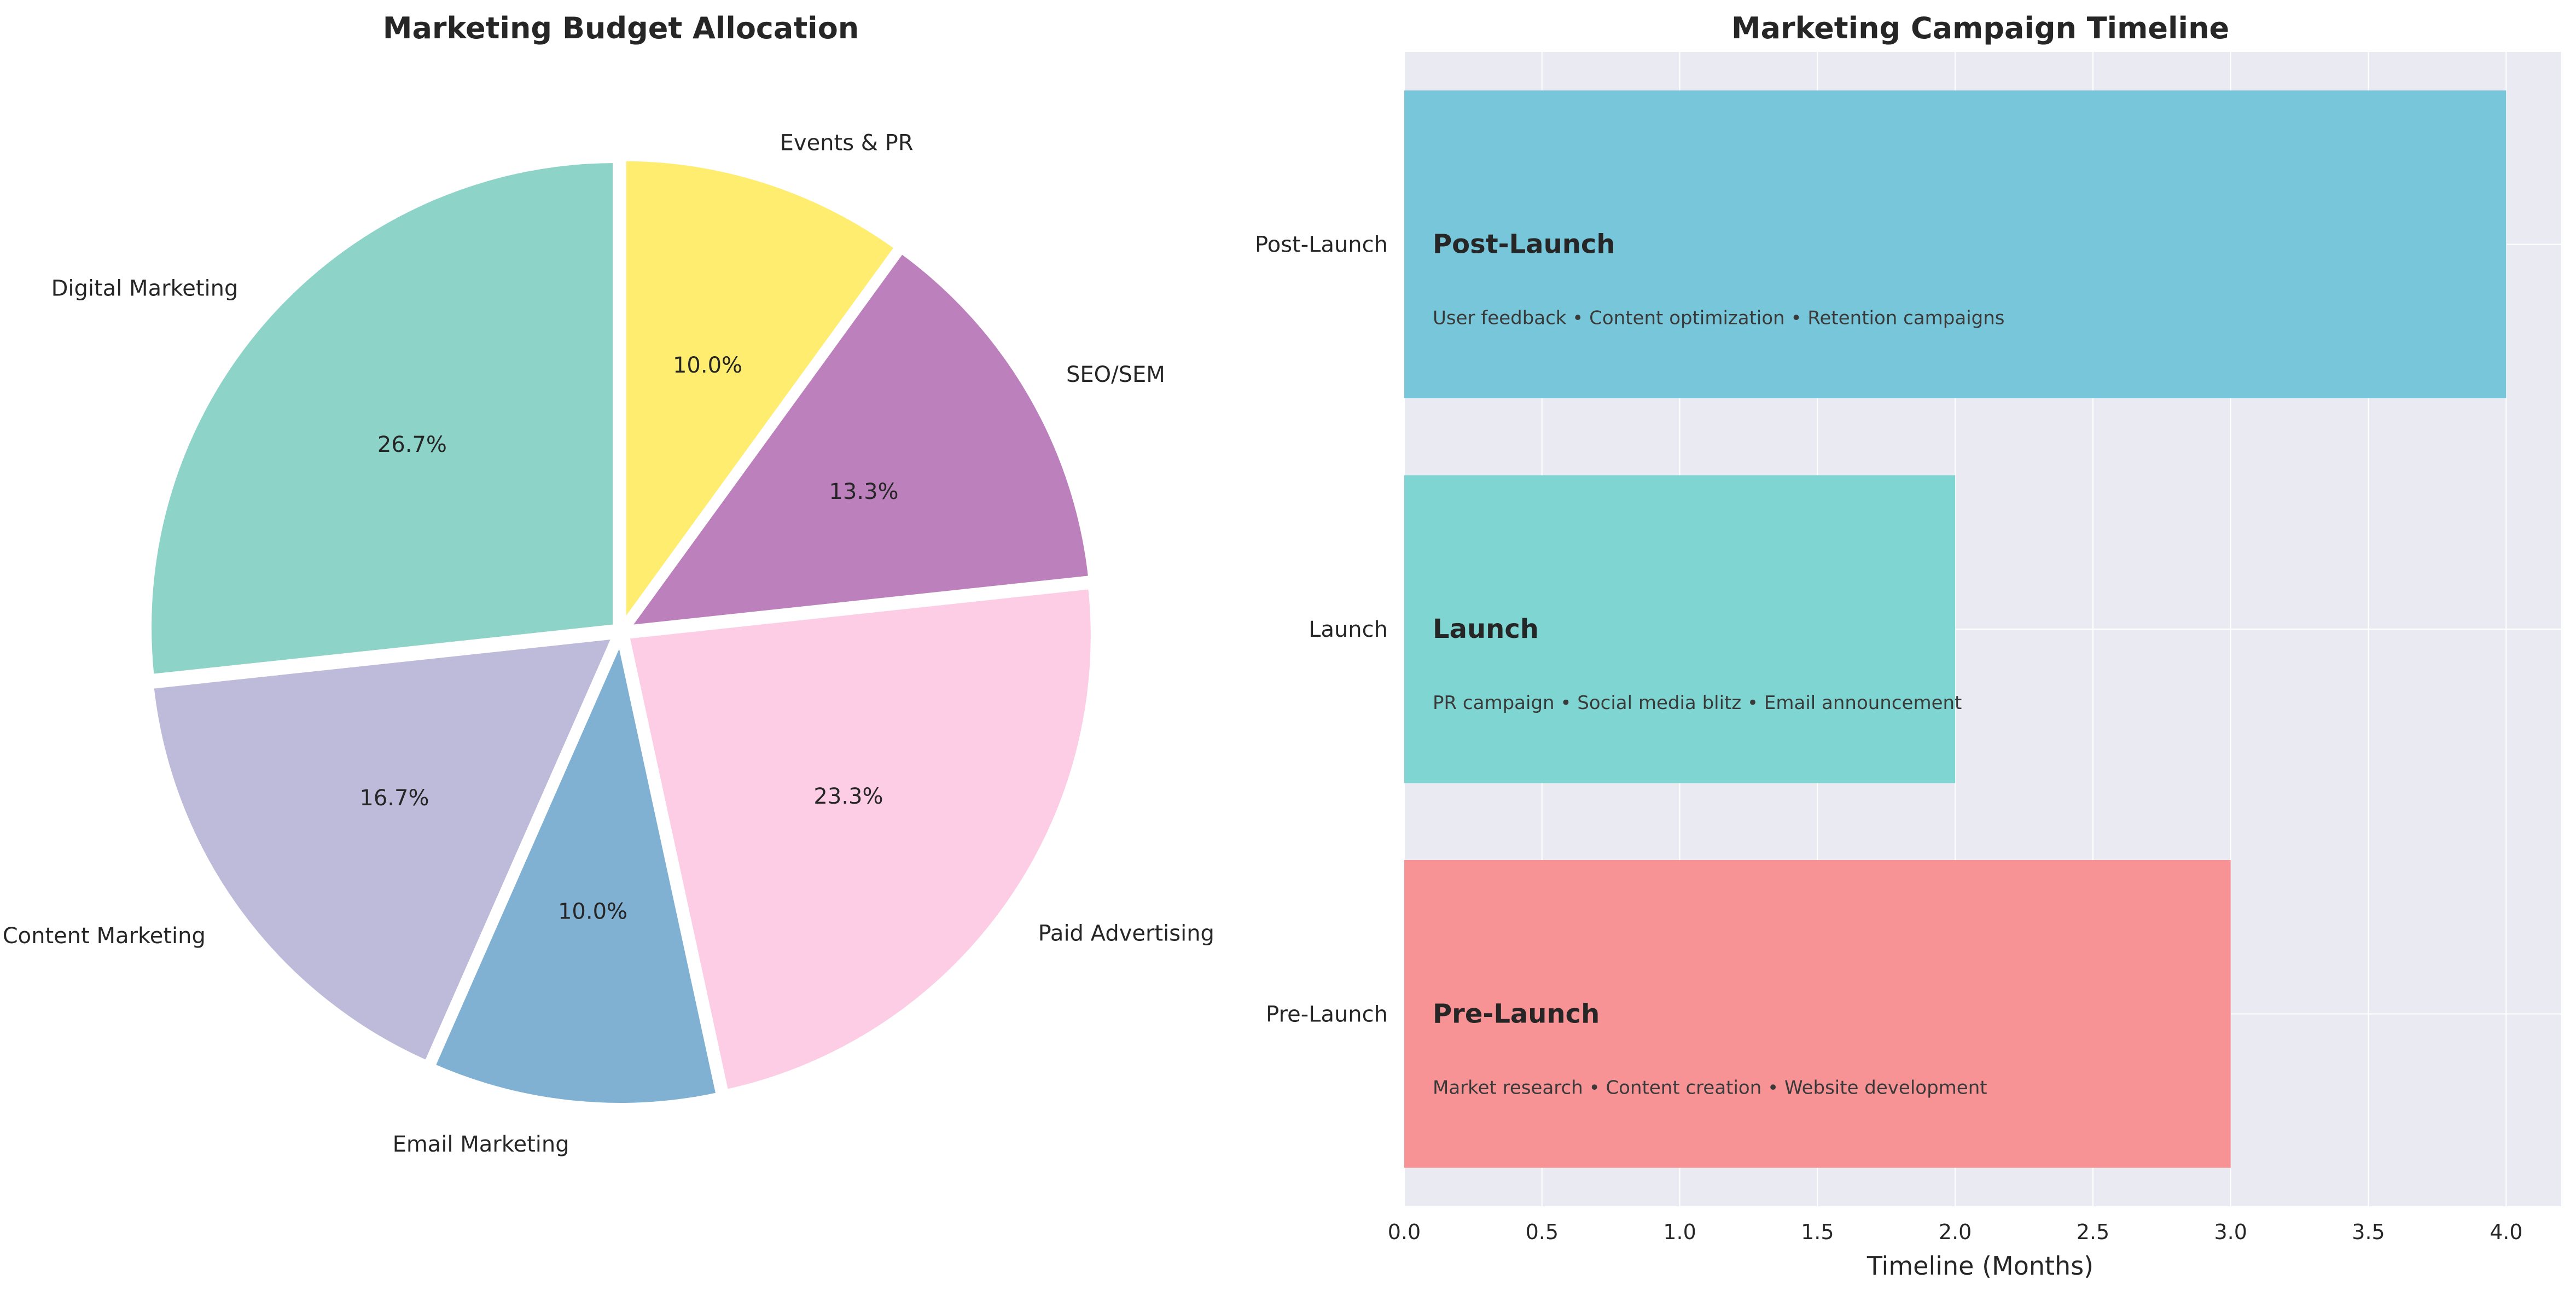  I want to click on pie-category-label-paid-advertising: Paid Advertising, so click(1126, 934).